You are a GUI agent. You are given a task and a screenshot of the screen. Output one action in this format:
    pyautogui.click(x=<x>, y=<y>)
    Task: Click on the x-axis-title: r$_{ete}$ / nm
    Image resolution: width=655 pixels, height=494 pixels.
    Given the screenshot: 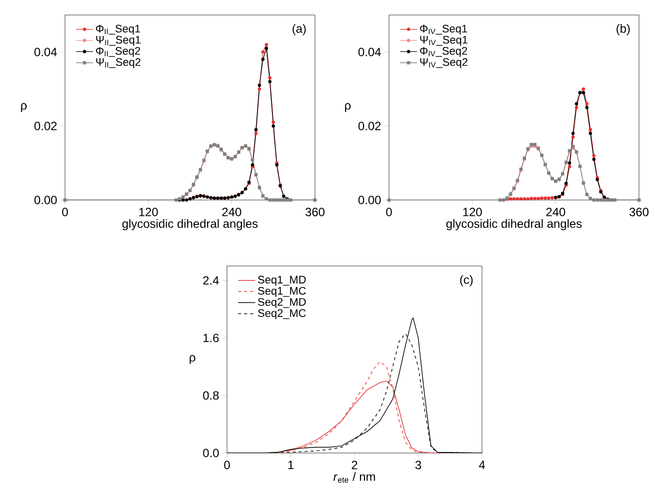 What is the action you would take?
    pyautogui.click(x=354, y=477)
    